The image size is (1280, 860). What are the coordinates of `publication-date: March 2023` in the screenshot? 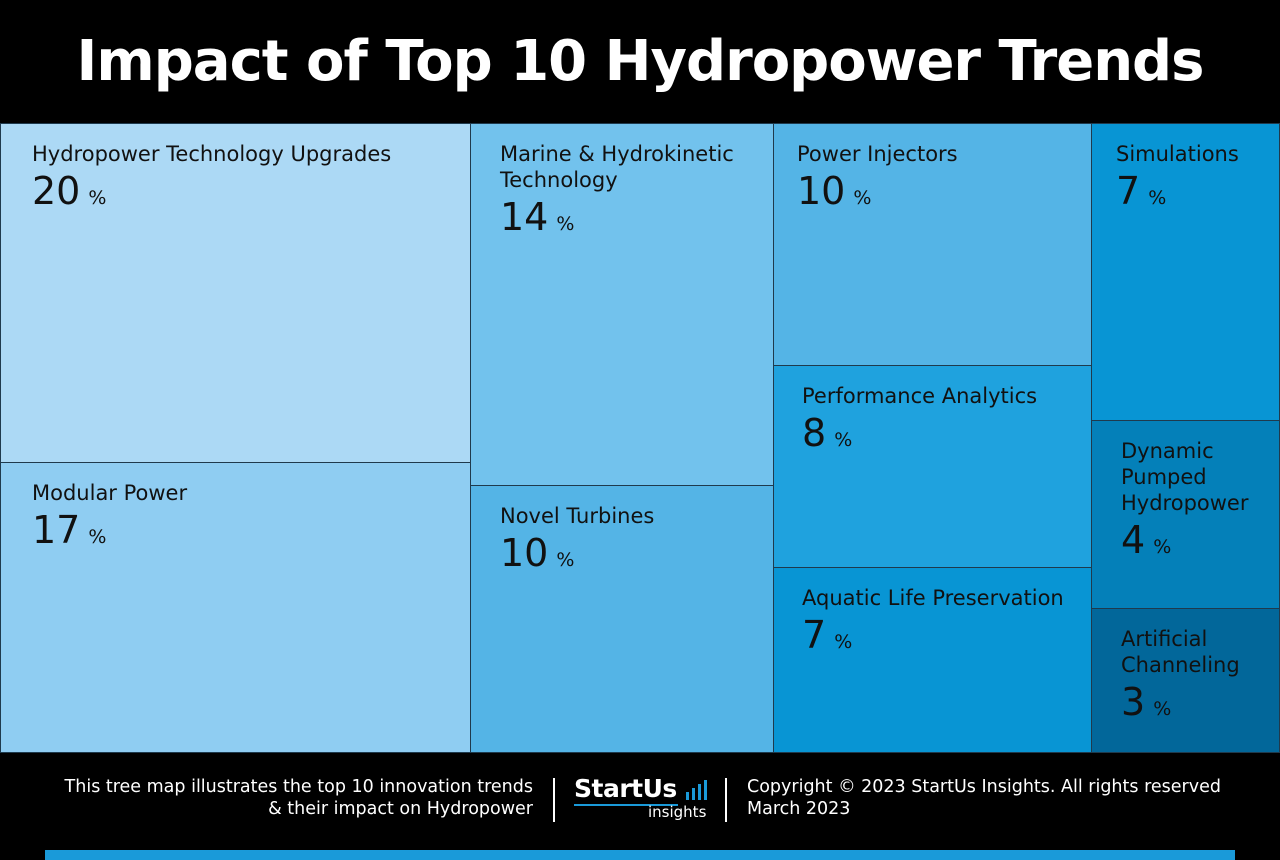 It's located at (799, 809).